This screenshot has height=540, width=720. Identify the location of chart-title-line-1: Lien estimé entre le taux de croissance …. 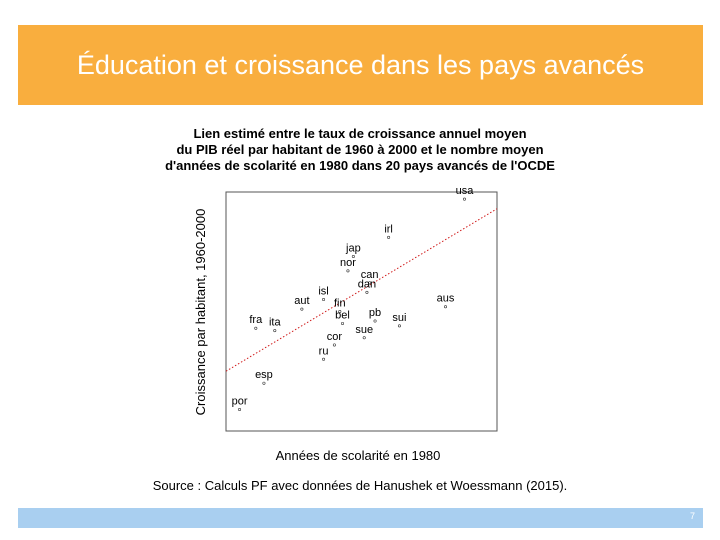
(360, 133).